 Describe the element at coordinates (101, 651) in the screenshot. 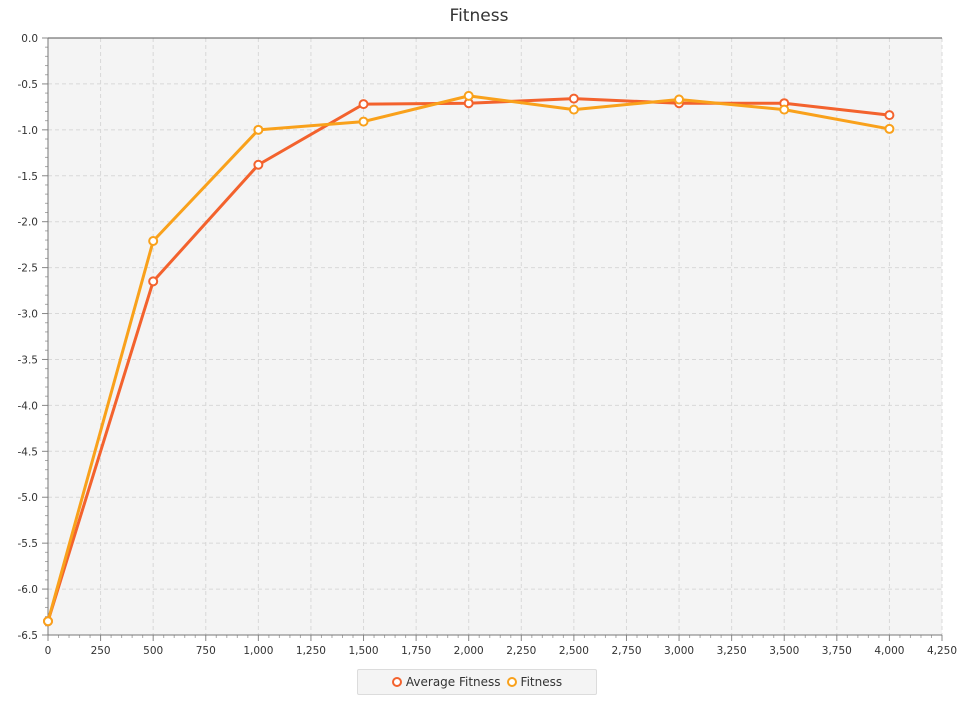

I see `x-tick-label: 250` at that location.